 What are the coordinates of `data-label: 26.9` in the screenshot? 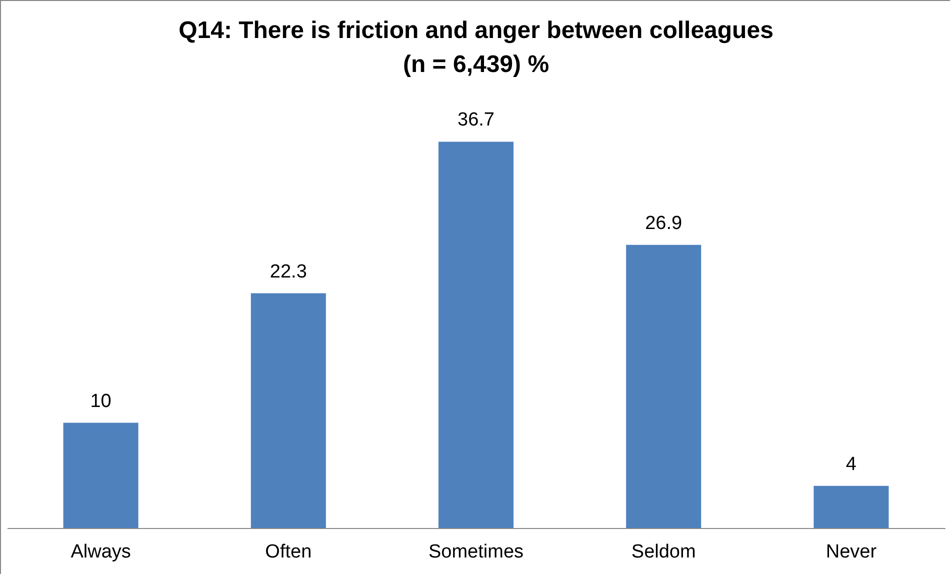 It's located at (663, 223).